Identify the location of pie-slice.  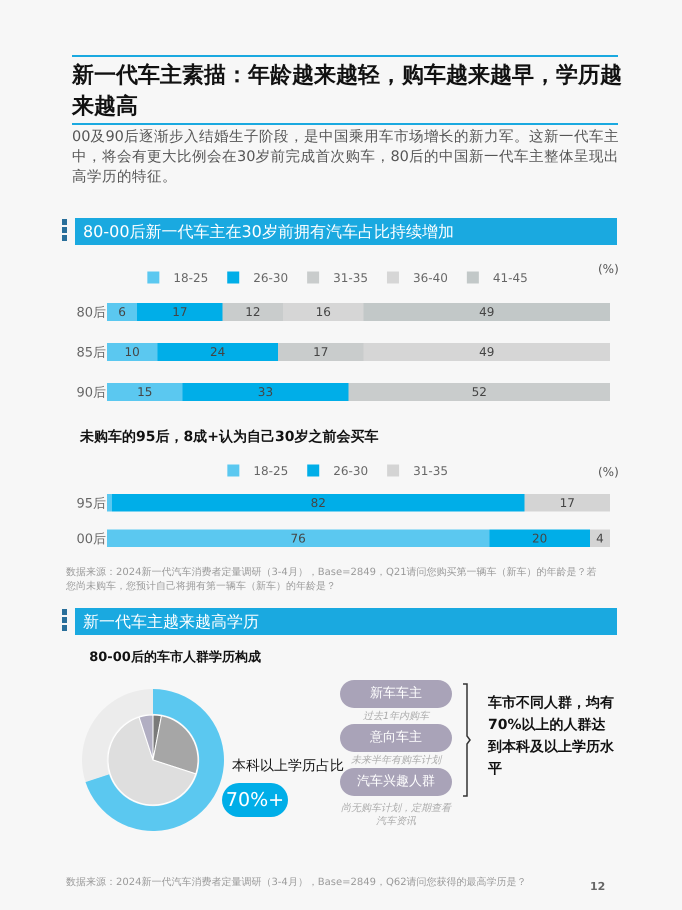
(152, 760).